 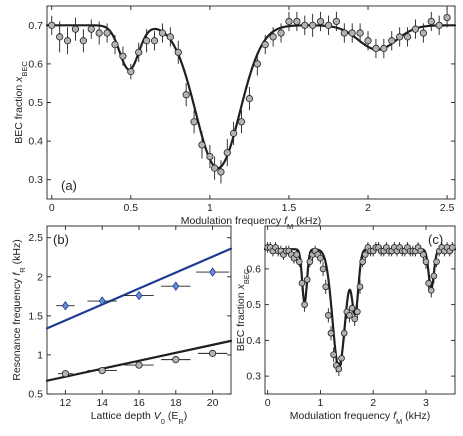 What do you see at coordinates (66, 403) in the screenshot?
I see `x-tick-label: 12` at bounding box center [66, 403].